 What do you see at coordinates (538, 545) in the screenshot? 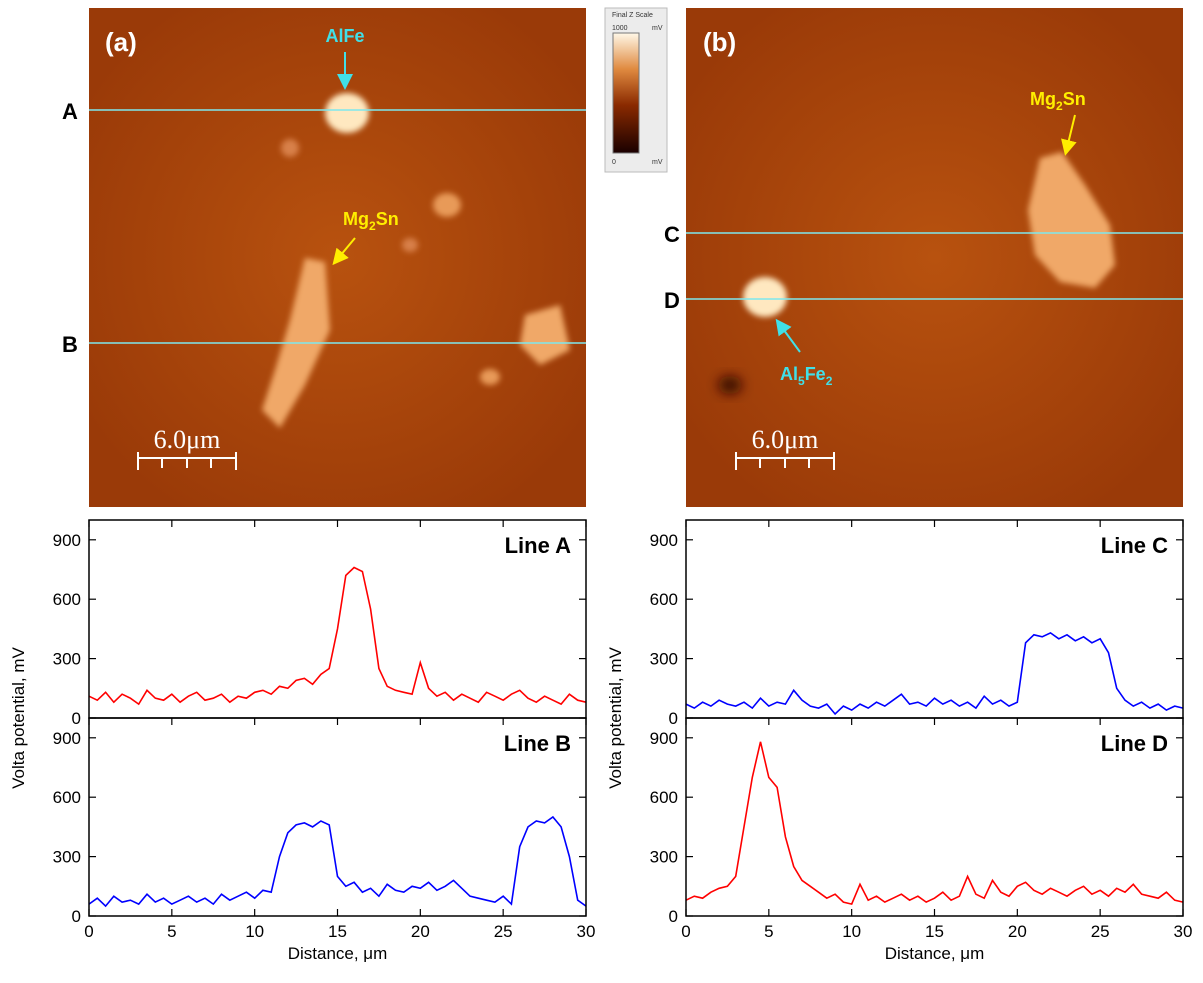
I see `chart-title: Line A` at bounding box center [538, 545].